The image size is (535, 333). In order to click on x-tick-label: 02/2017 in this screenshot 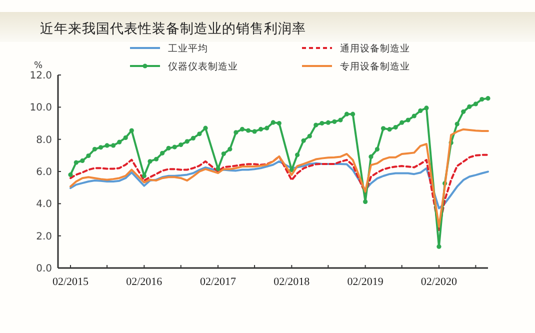, I will do `click(218, 282)`.